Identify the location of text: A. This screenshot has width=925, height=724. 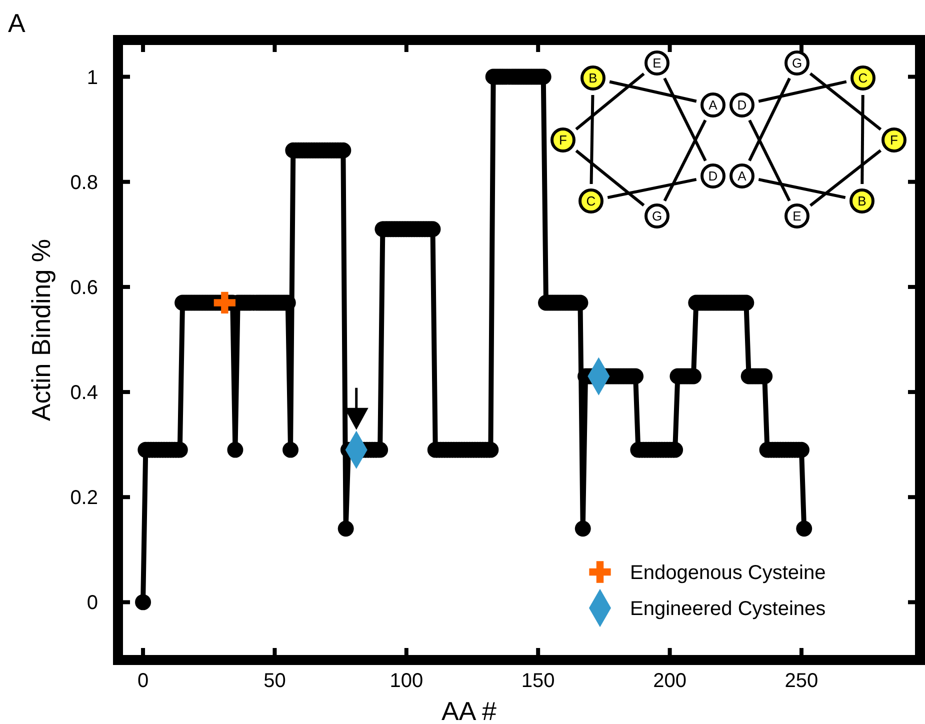
(17, 23).